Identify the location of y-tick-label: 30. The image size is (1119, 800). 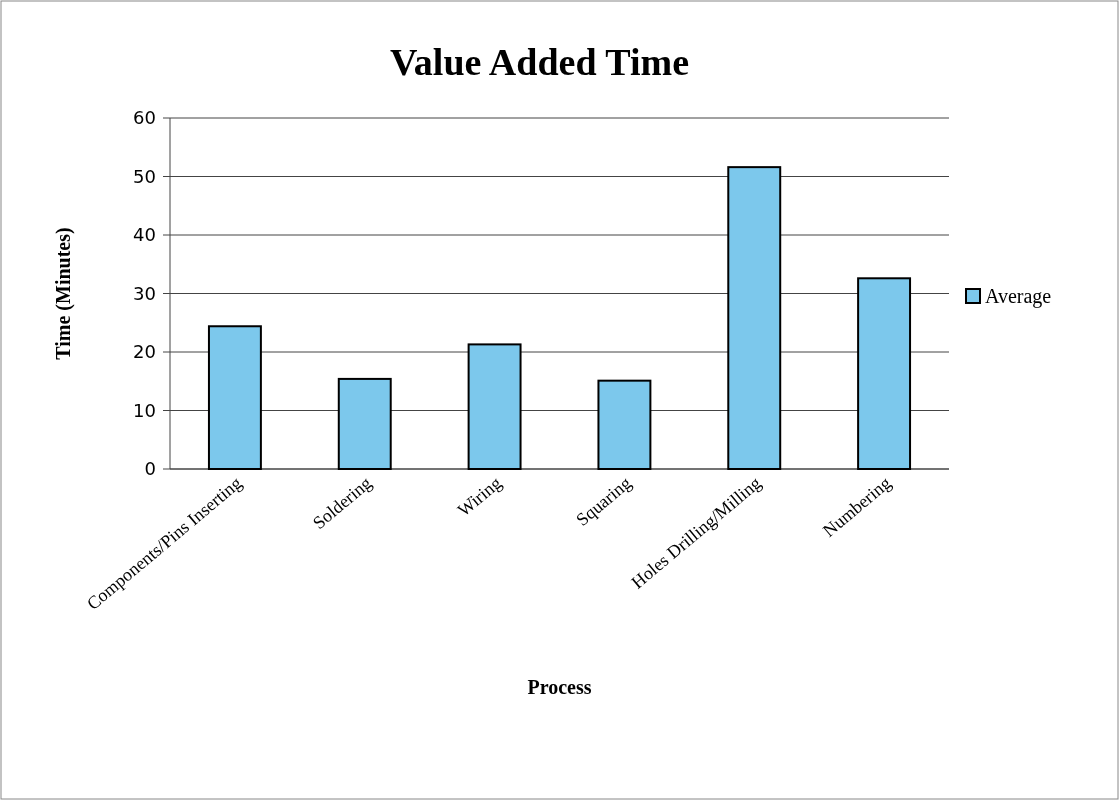
(144, 293).